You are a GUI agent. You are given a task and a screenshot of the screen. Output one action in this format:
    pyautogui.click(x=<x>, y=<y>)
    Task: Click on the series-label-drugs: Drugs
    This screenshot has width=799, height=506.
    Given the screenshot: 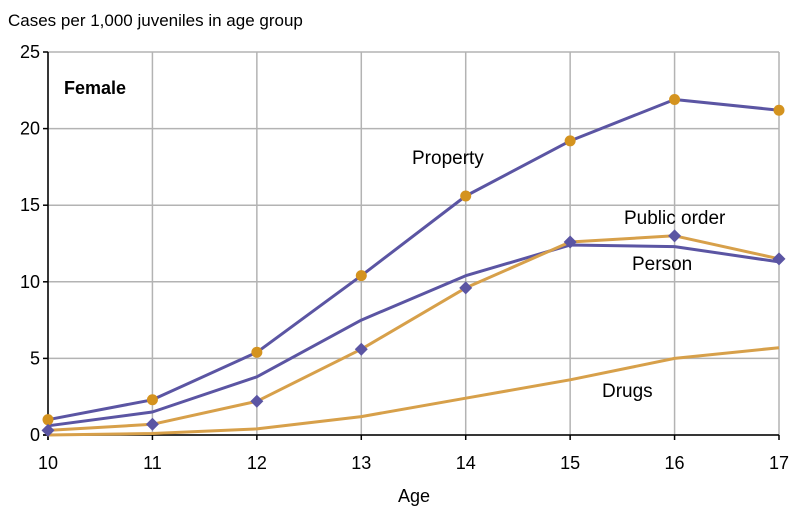 What is the action you would take?
    pyautogui.click(x=627, y=391)
    